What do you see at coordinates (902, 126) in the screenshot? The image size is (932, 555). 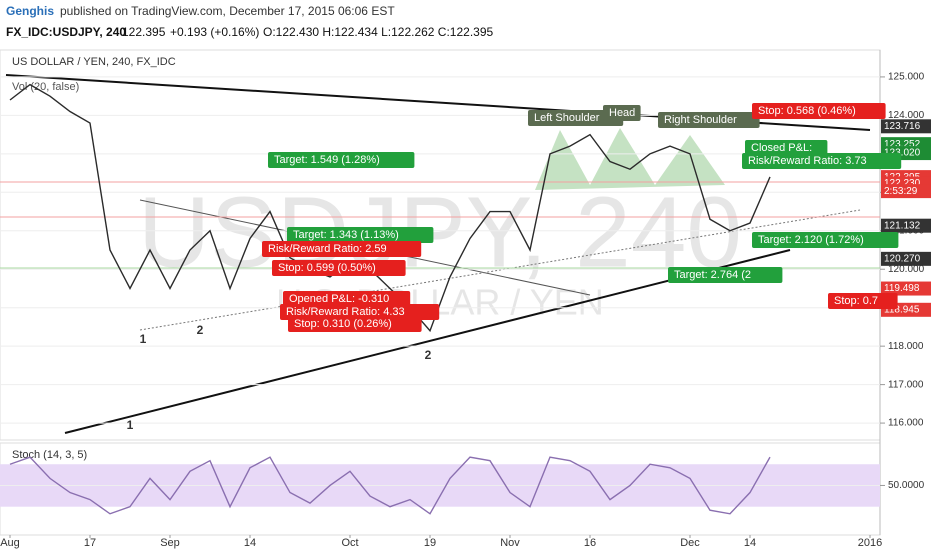 I see `price-tag-label: 123.716` at bounding box center [902, 126].